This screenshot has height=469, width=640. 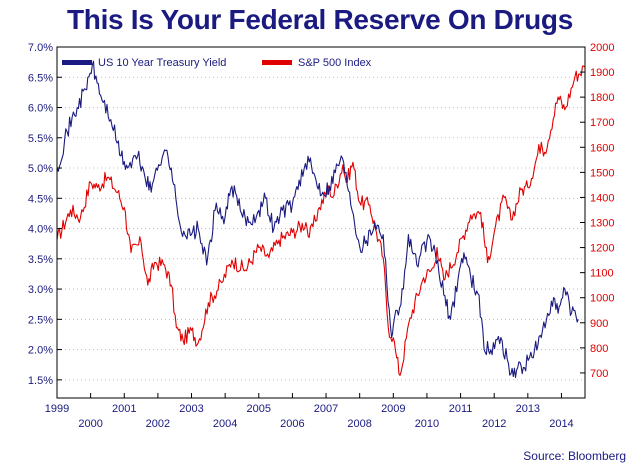 What do you see at coordinates (393, 409) in the screenshot?
I see `x-tick-label: 2009` at bounding box center [393, 409].